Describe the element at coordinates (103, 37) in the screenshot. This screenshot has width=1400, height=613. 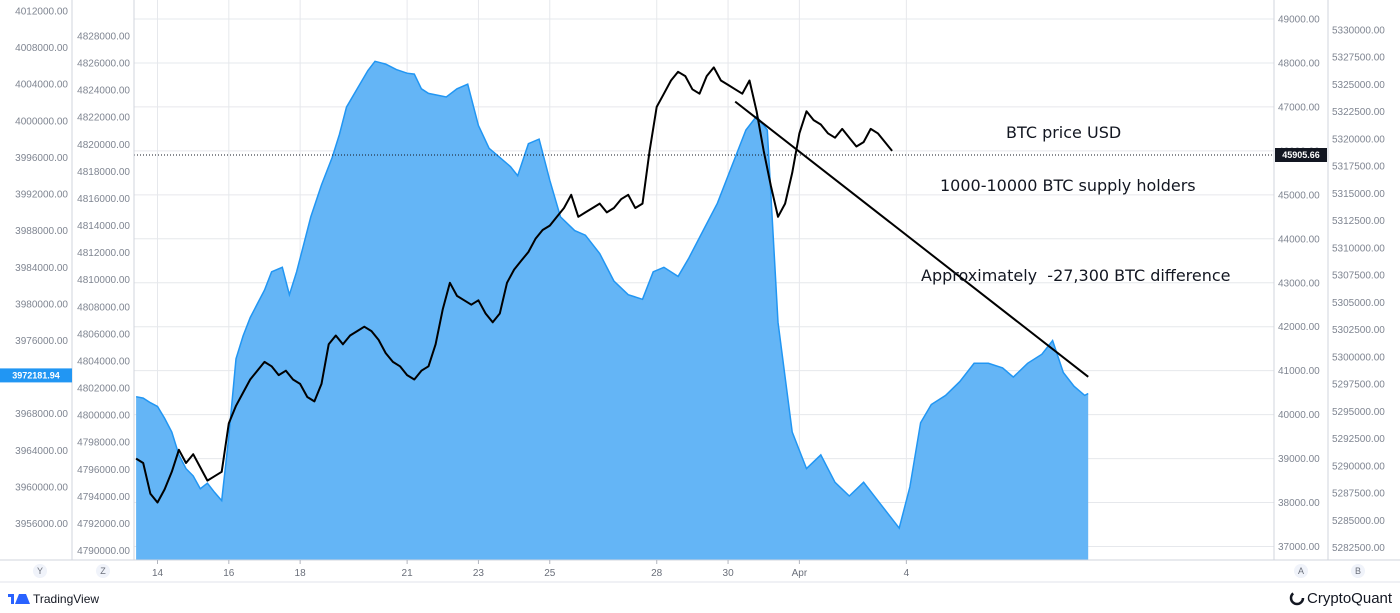
I see `tick-label: 4828000.00` at that location.